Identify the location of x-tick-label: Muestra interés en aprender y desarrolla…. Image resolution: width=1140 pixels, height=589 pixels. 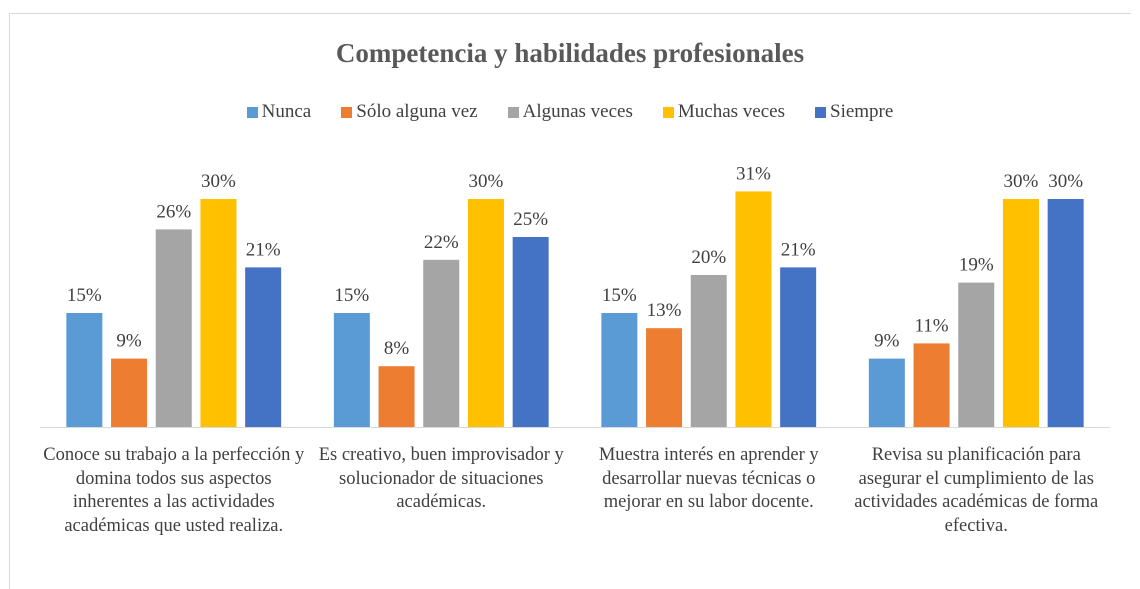
(708, 478).